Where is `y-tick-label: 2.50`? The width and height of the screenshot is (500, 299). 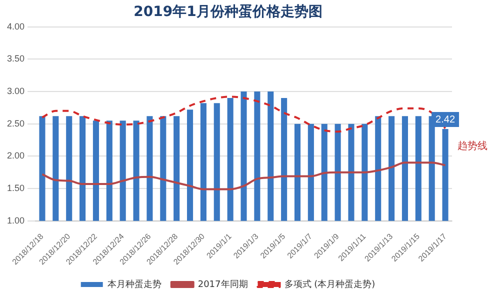
y-tick-label: 2.50 is located at coordinates (15, 123).